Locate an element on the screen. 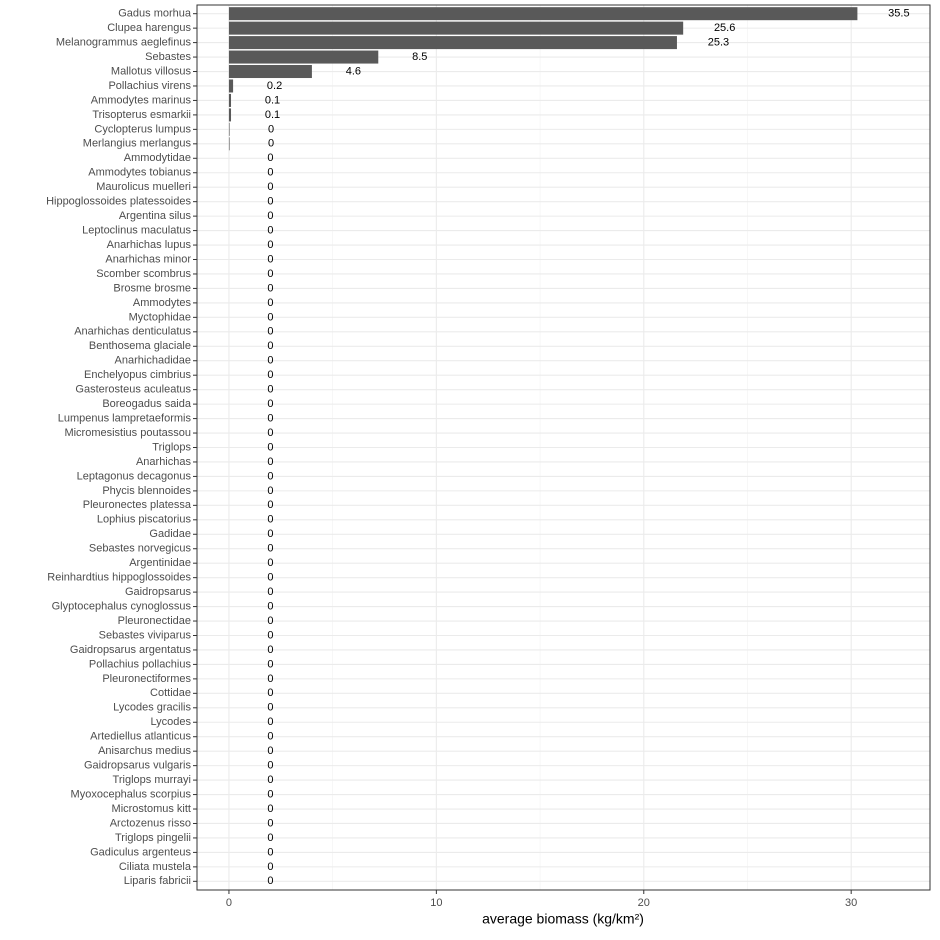  y-tick-label: Lycodes is located at coordinates (170, 722).